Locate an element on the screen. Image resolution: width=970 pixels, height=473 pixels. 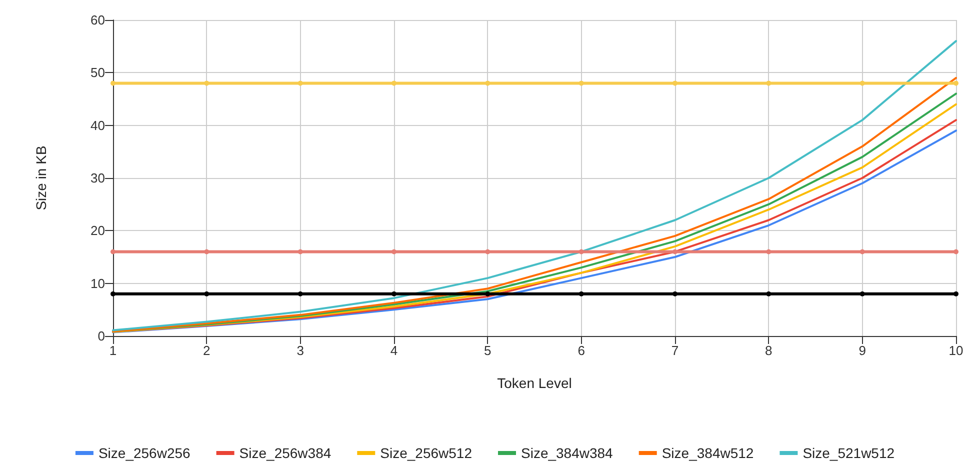
y-tick-label: 10 is located at coordinates (97, 283).